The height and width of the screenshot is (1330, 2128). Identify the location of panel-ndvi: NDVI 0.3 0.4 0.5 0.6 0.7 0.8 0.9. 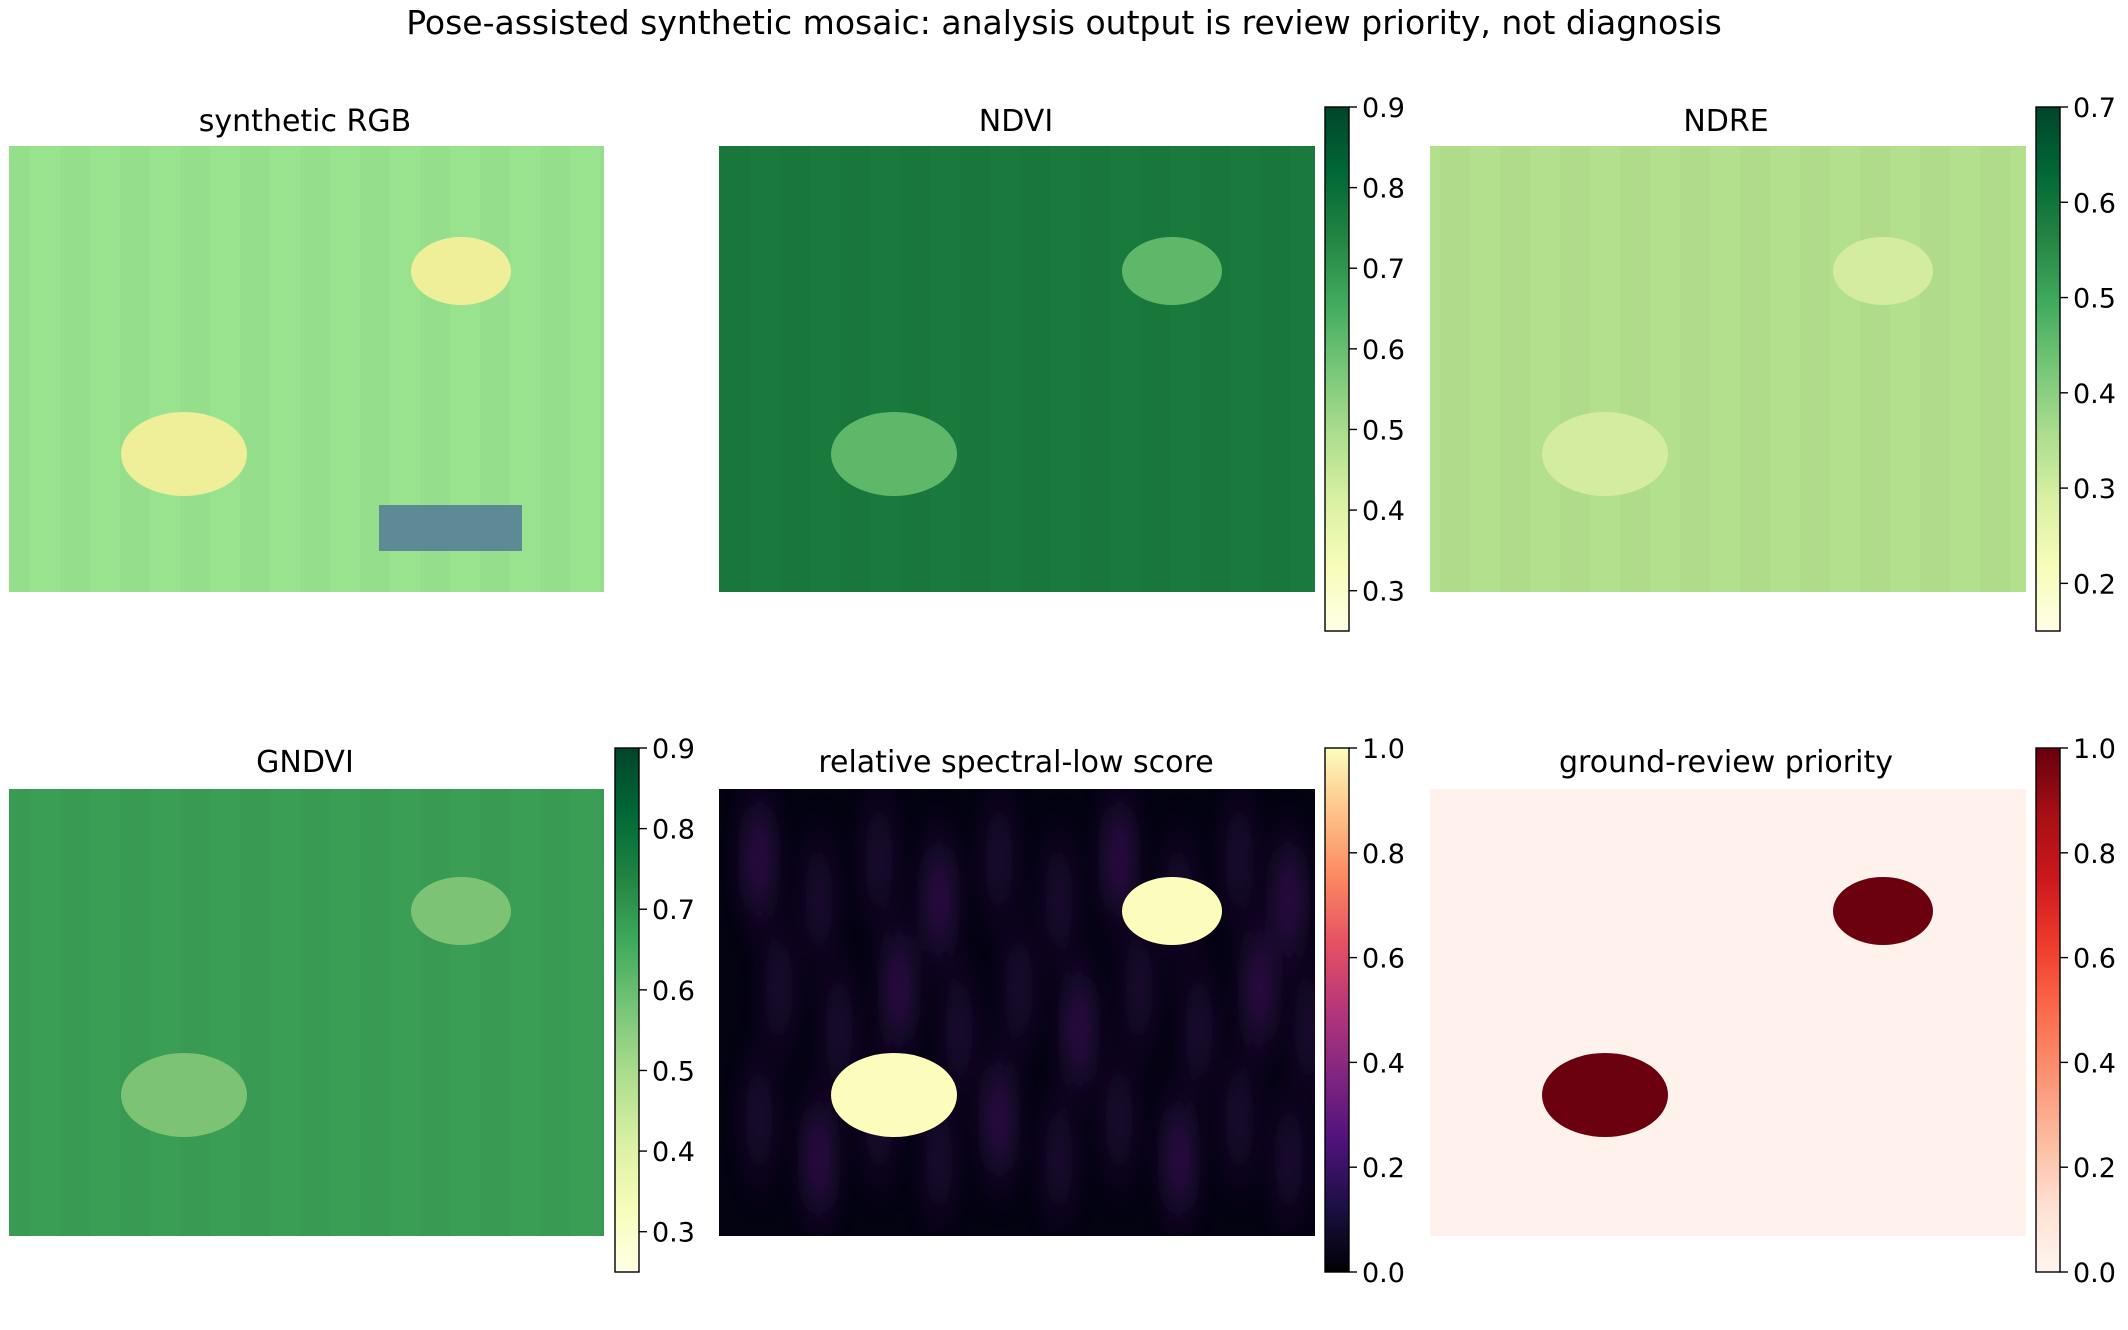
(1062, 362).